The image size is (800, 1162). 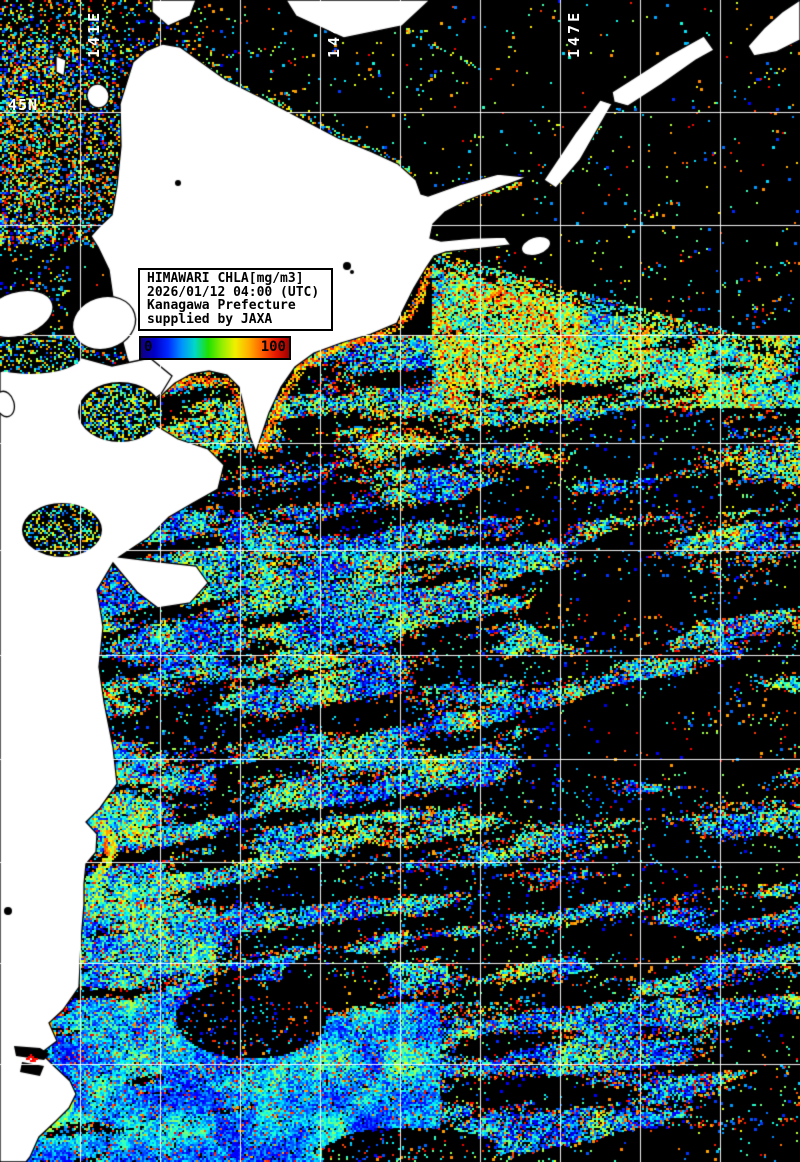 What do you see at coordinates (23, 105) in the screenshot?
I see `latitude-label-45n: 45N` at bounding box center [23, 105].